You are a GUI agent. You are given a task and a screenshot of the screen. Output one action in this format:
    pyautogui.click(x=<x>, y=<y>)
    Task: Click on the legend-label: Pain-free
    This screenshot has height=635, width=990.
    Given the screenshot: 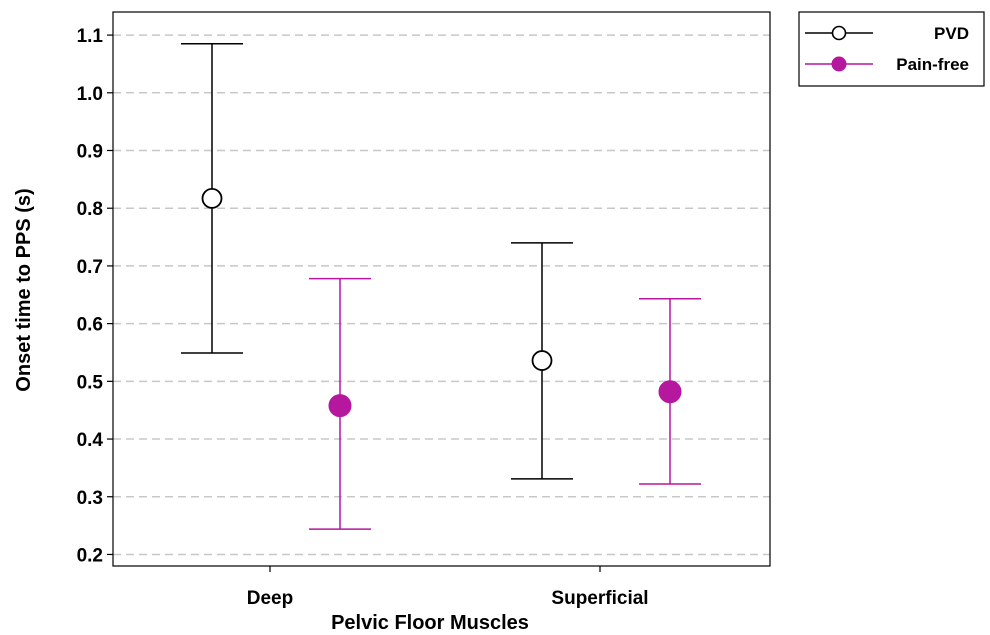 What is the action you would take?
    pyautogui.click(x=932, y=64)
    